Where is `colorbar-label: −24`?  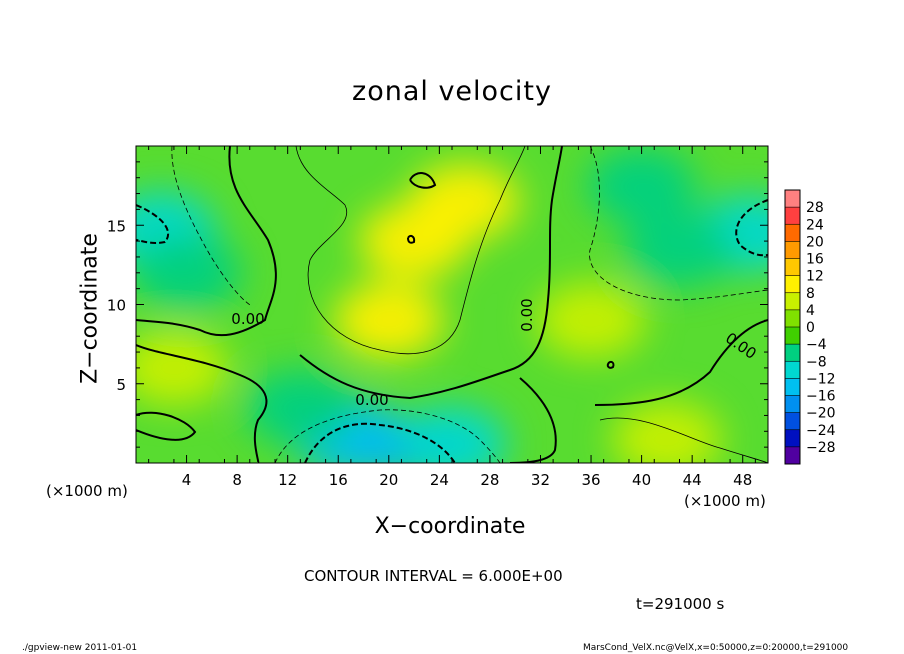 colorbar-label: −24 is located at coordinates (821, 431).